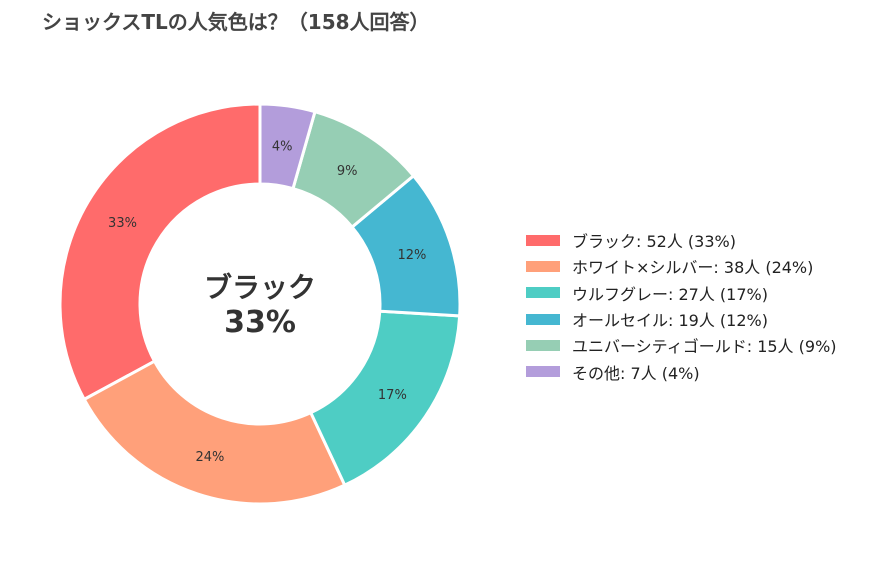 Image resolution: width=869 pixels, height=564 pixels. Describe the element at coordinates (209, 457) in the screenshot. I see `slice-label-2: 24%` at that location.